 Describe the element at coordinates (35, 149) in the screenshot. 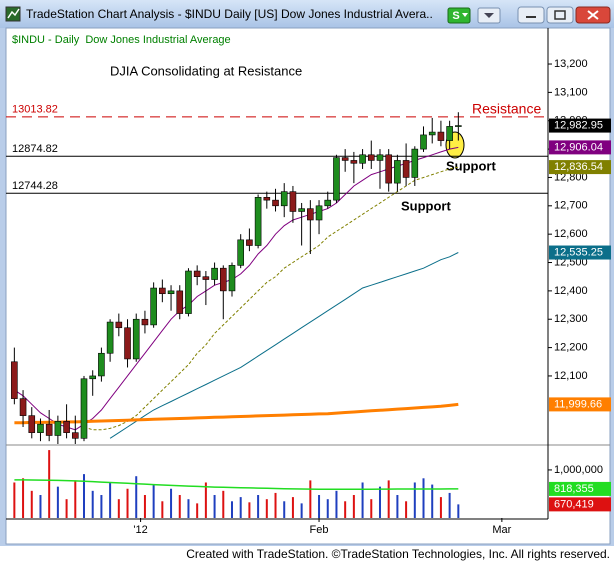

I see `level-label: 12874.82` at that location.